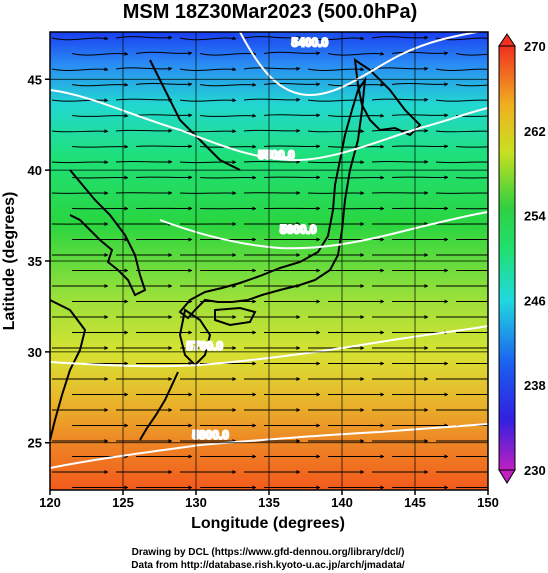 The width and height of the screenshot is (548, 573). Describe the element at coordinates (342, 502) in the screenshot. I see `x-tick-label: 140` at that location.